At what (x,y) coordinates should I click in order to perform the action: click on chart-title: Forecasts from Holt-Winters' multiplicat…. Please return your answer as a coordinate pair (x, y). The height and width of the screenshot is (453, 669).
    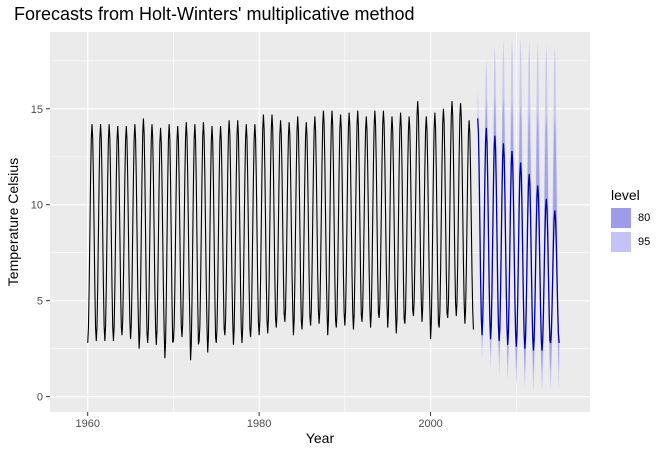
    Looking at the image, I should click on (214, 14).